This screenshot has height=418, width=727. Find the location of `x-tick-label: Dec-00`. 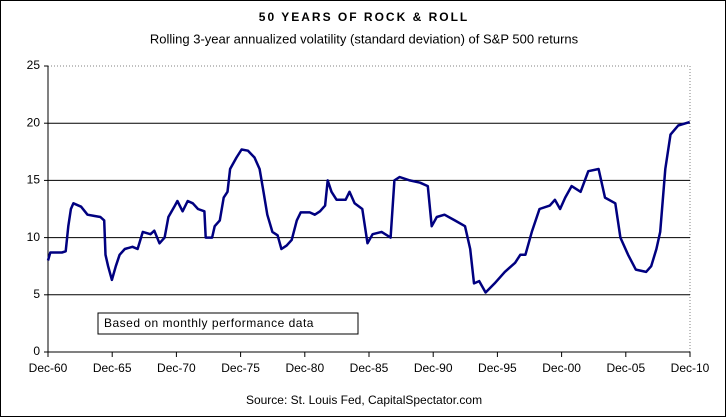

x-tick-label: Dec-00 is located at coordinates (561, 368).